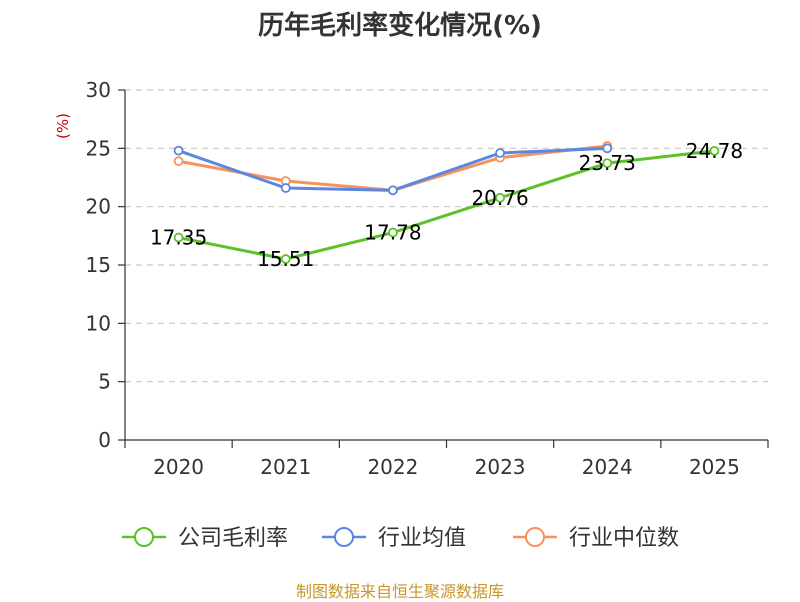 The image size is (800, 602). I want to click on y-tick-label: 25, so click(98, 148).